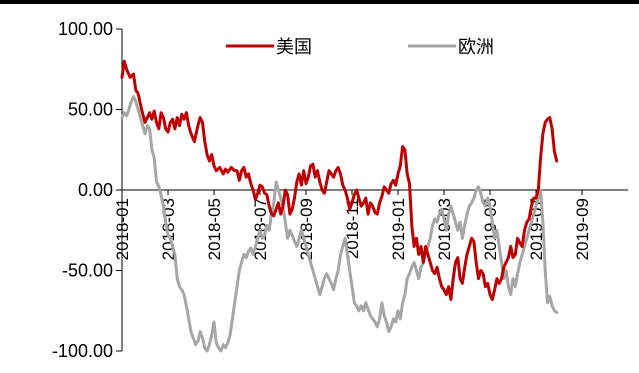 The height and width of the screenshot is (373, 639). I want to click on y-tick-label: -100.00, so click(82, 351).